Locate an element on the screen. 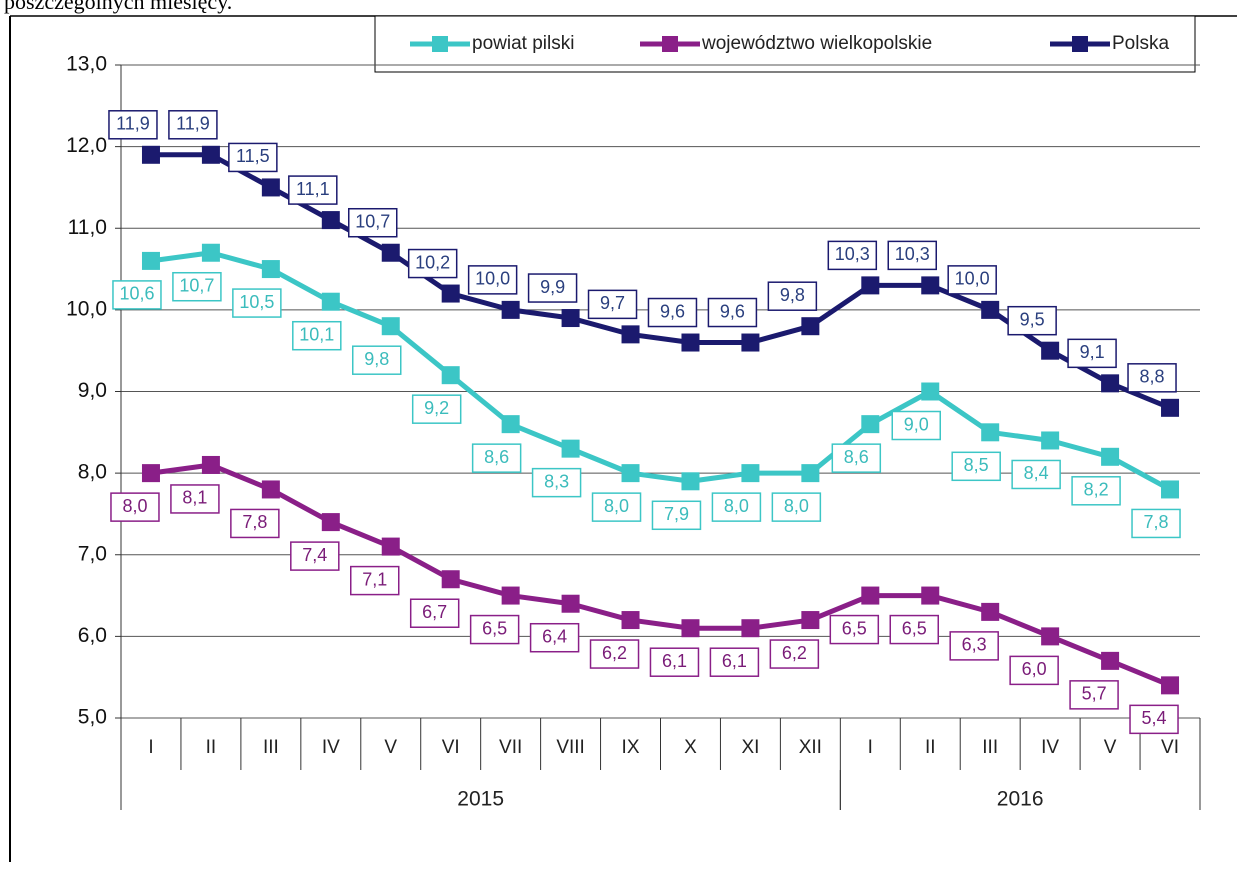  value-label: 5,4 is located at coordinates (1154, 718).